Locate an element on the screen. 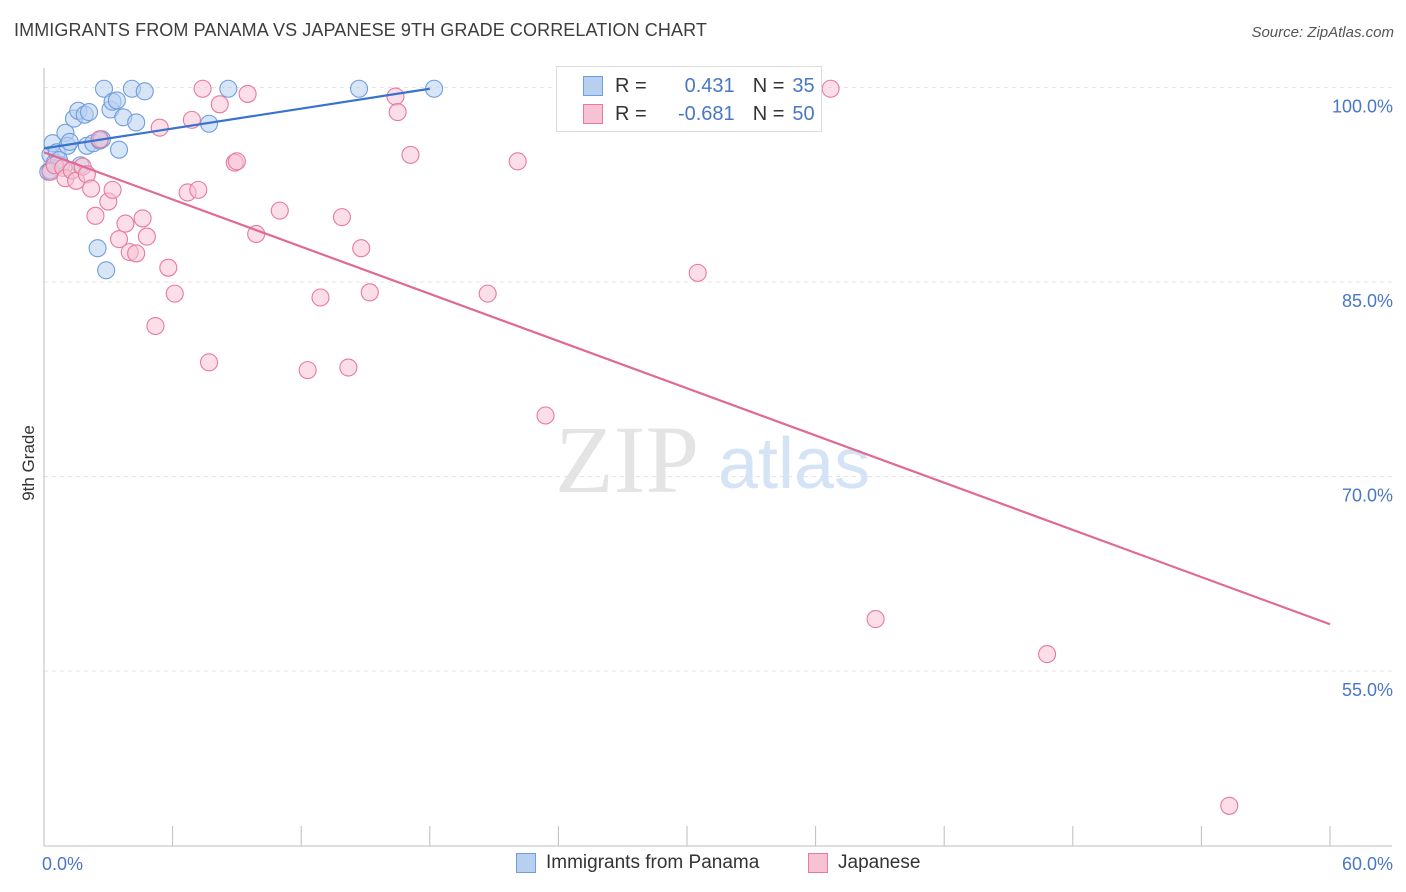  x-tick-labels: 0.0% 60.0% is located at coordinates (717, 864).